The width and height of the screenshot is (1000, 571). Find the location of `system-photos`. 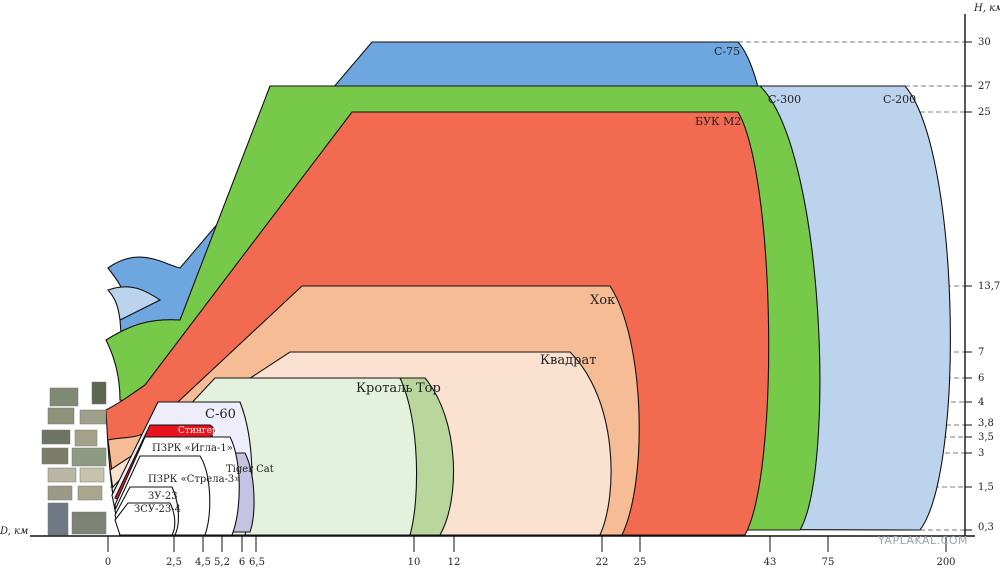

system-photos is located at coordinates (74, 458).